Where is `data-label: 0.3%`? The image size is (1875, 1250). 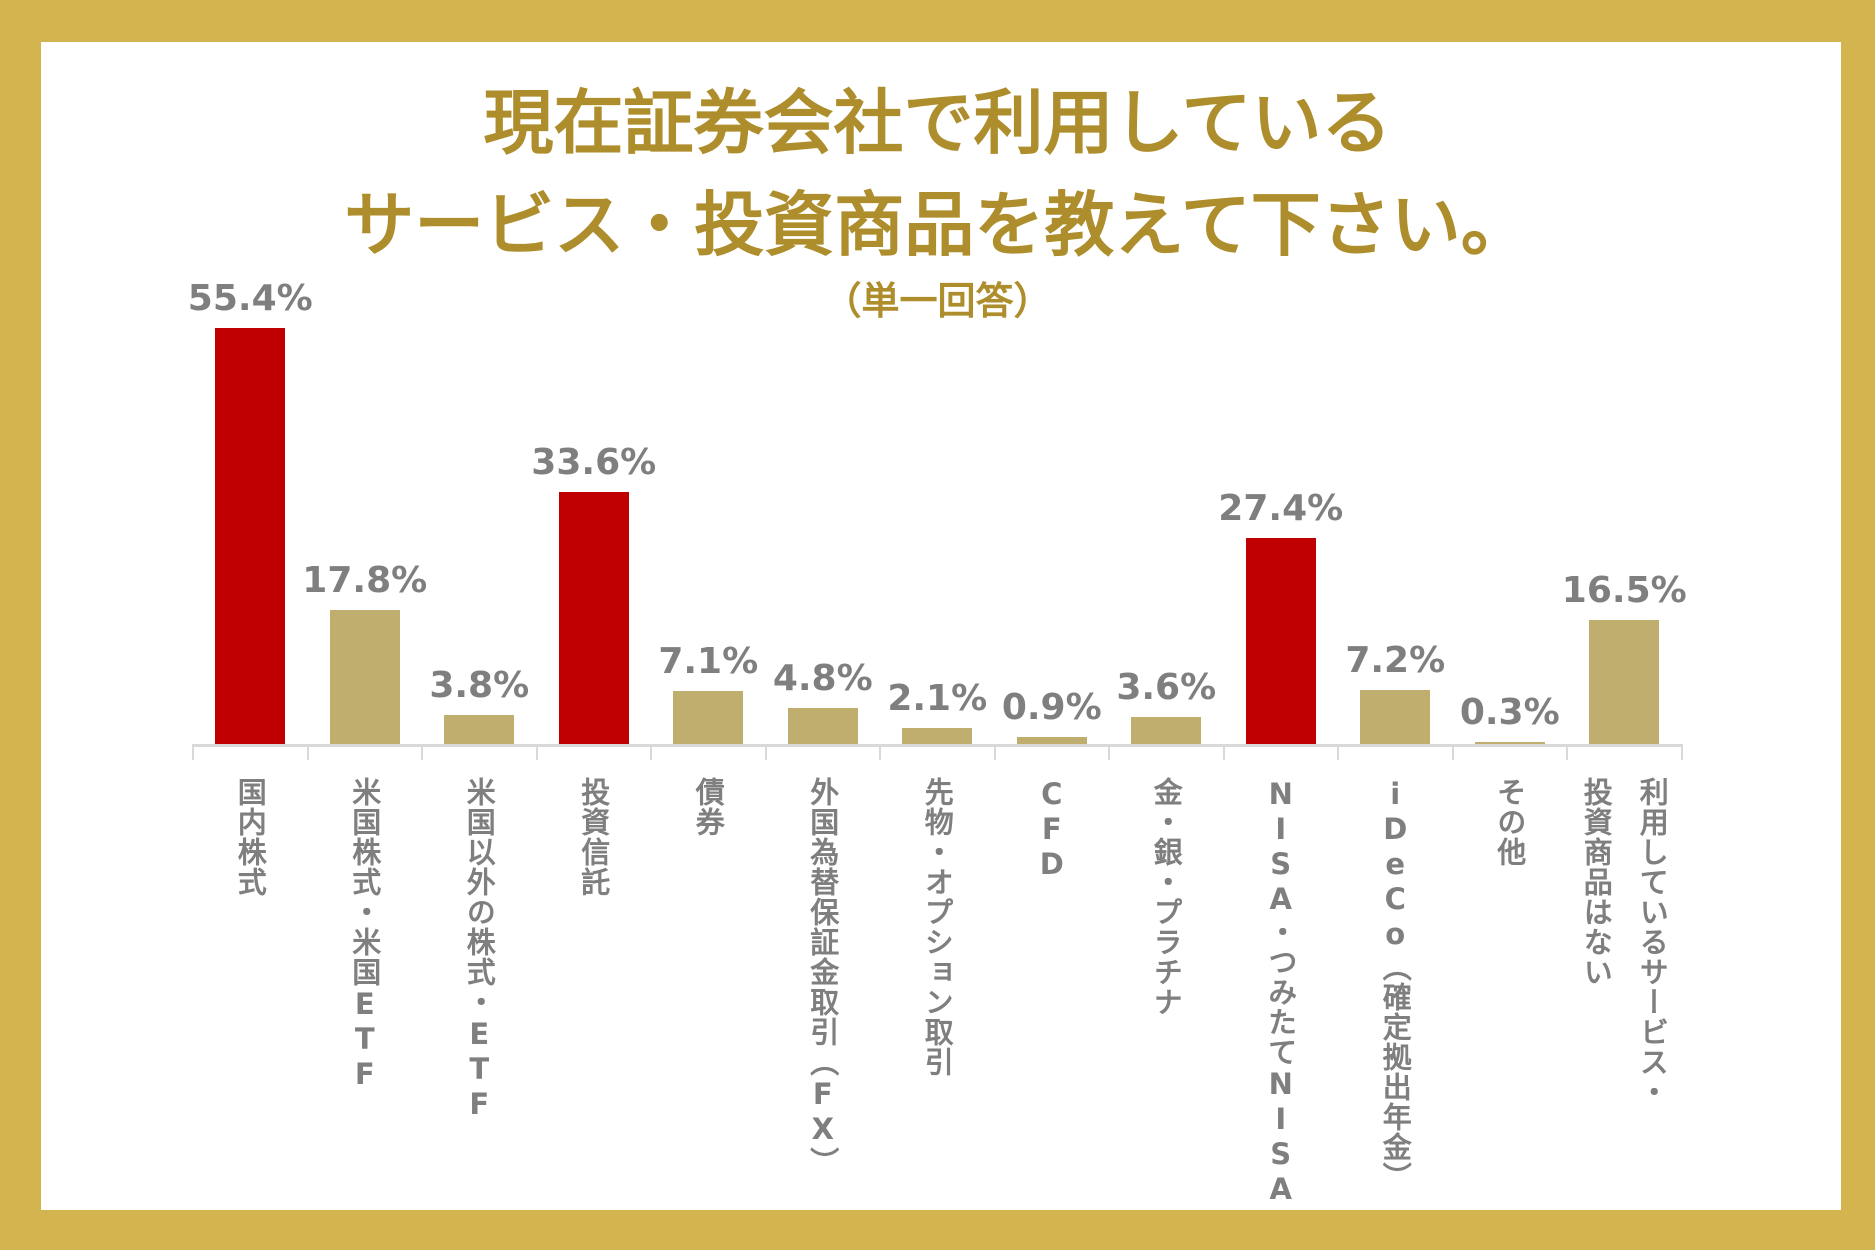
data-label: 0.3% is located at coordinates (1509, 712).